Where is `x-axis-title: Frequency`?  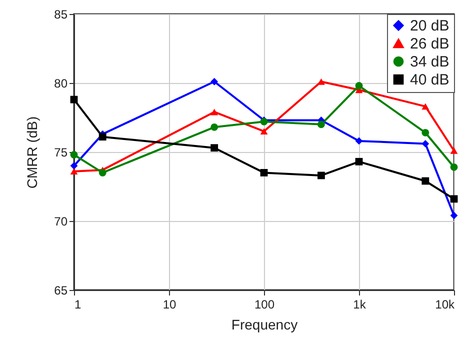
x-axis-title: Frequency is located at coordinates (264, 324).